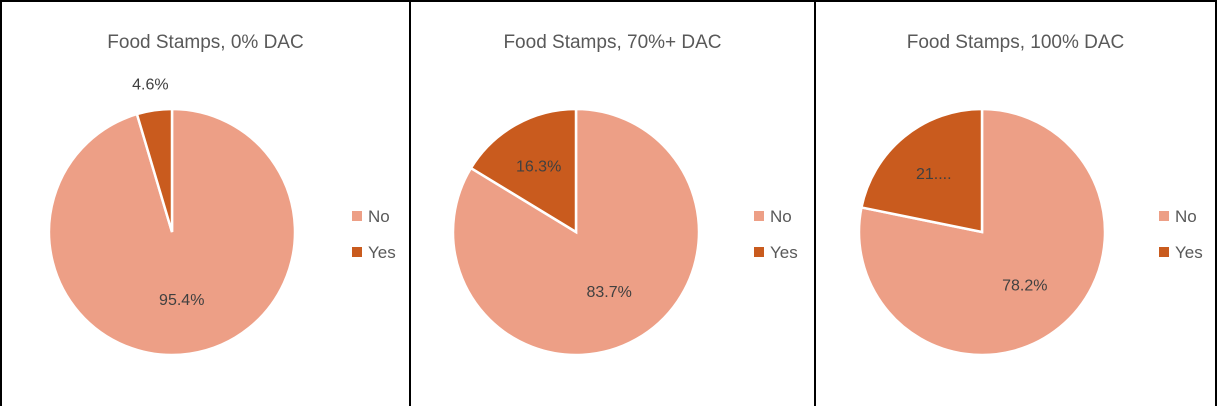 The image size is (1217, 406). Describe the element at coordinates (612, 42) in the screenshot. I see `chart-title: Food Stamps, 70%+ DAC` at that location.